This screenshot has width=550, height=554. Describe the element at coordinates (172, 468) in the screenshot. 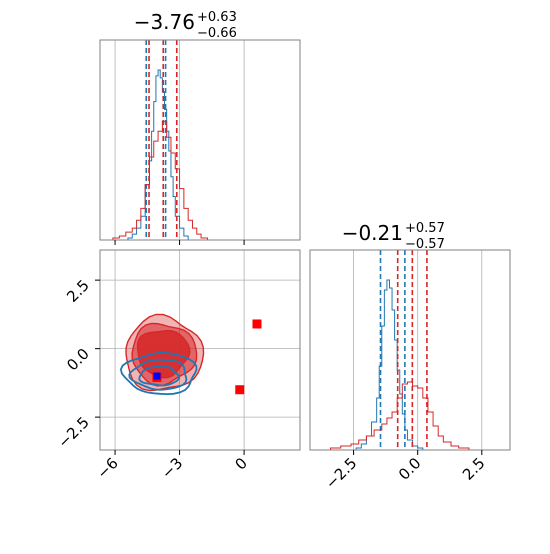

I see `joint-xtick-label-1: −3` at that location.